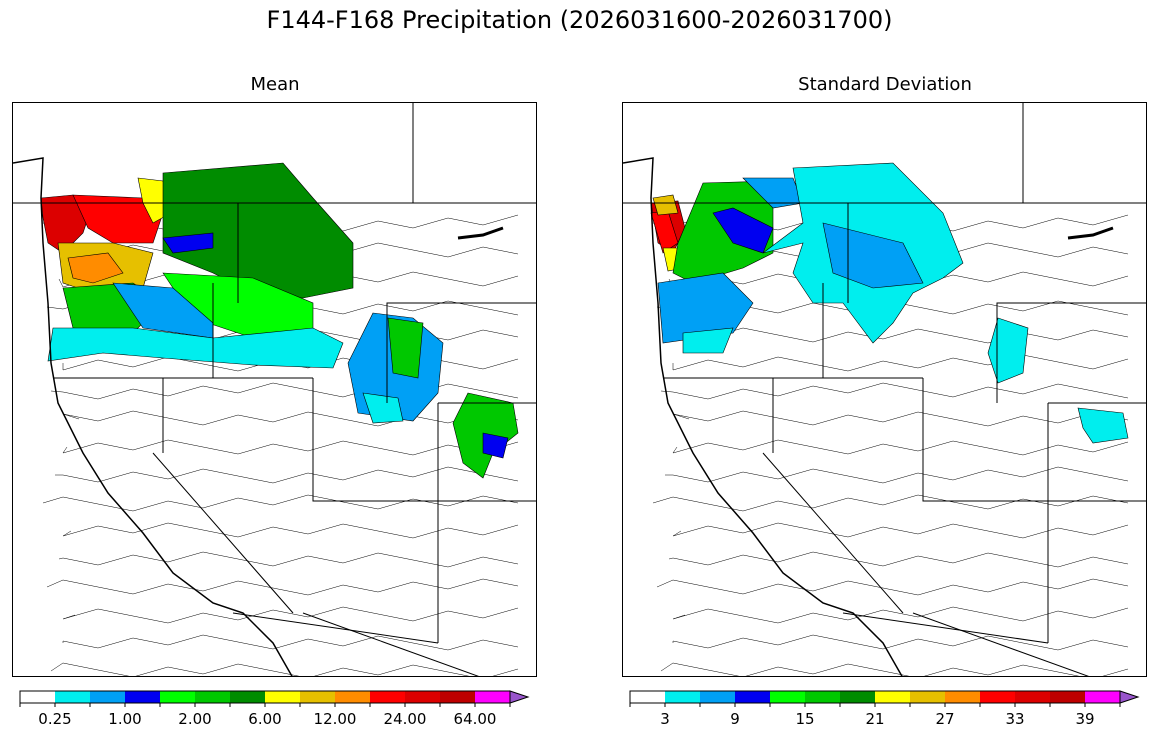  Describe the element at coordinates (55, 719) in the screenshot. I see `colorbar-label: 0.25` at that location.